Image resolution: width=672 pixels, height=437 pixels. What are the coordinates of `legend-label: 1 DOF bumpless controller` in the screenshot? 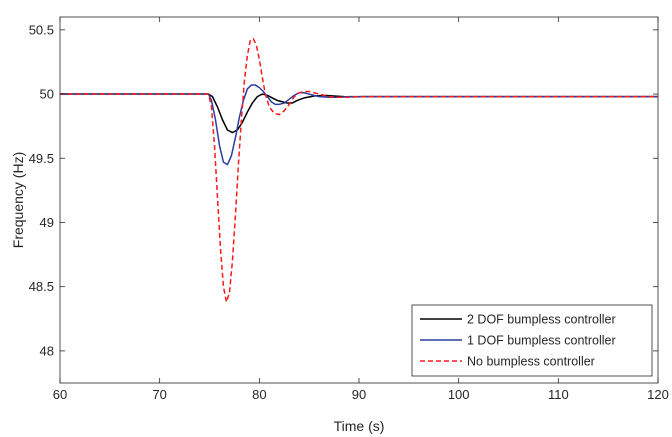 It's located at (541, 341).